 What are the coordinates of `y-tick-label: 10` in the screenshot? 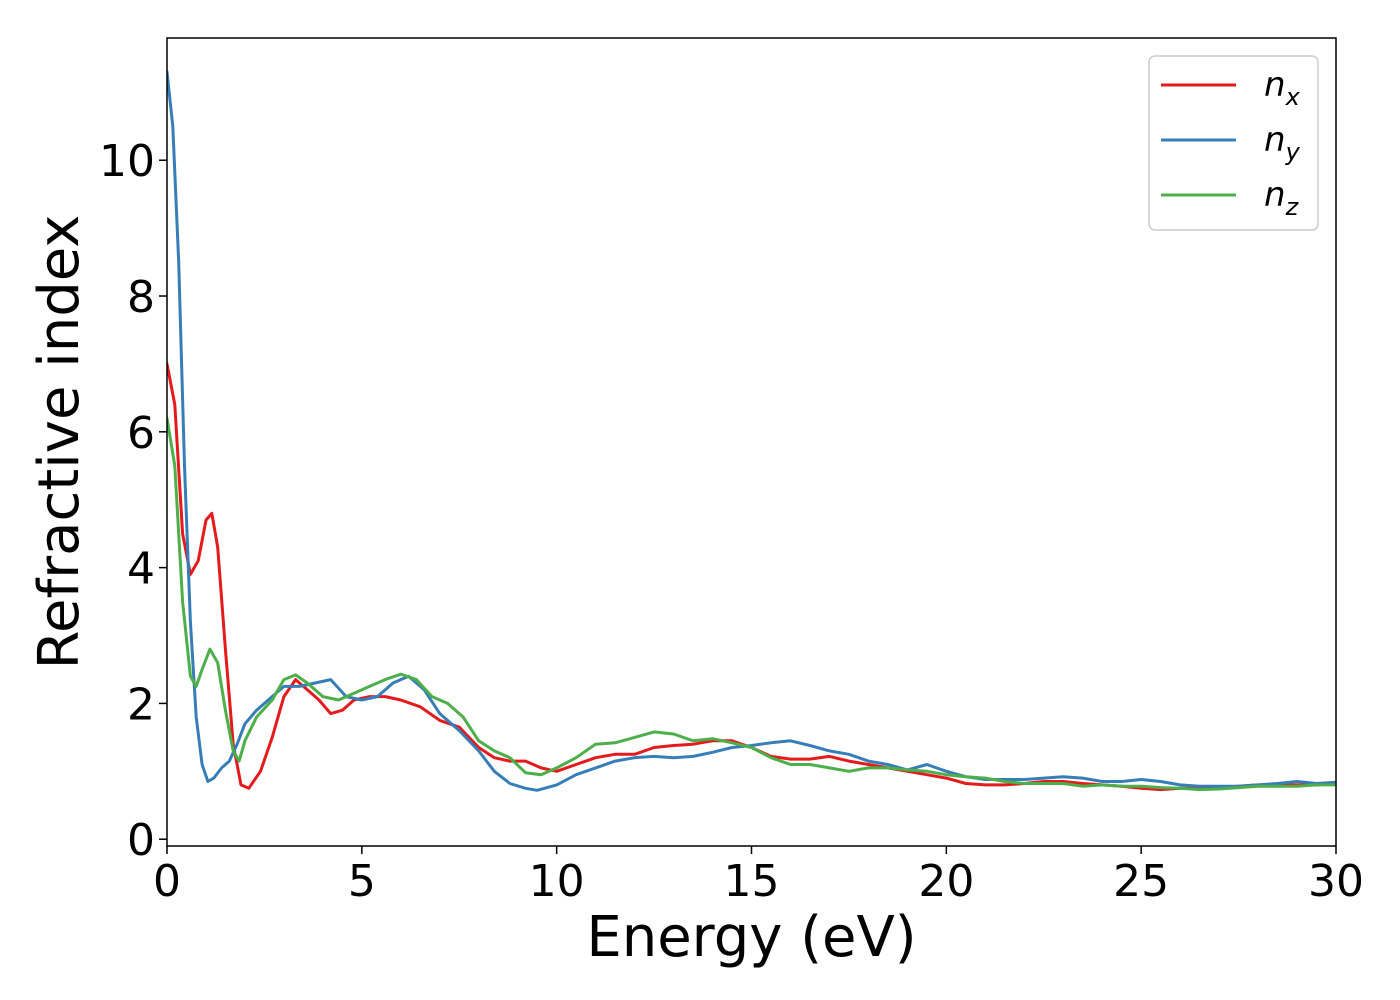 It's located at (127, 161).